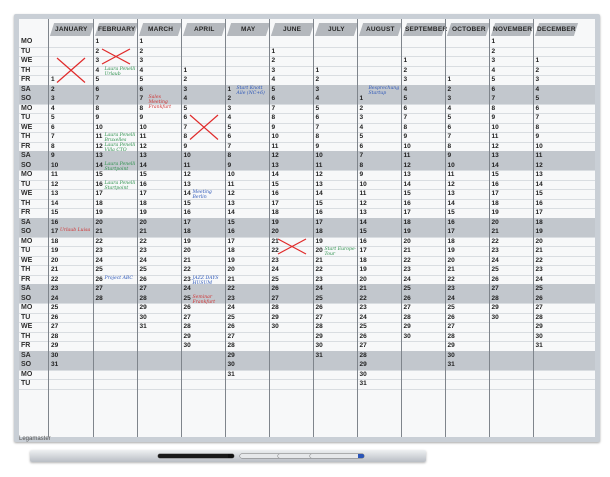 The image size is (610, 477). I want to click on day-number: 4, so click(53, 108).